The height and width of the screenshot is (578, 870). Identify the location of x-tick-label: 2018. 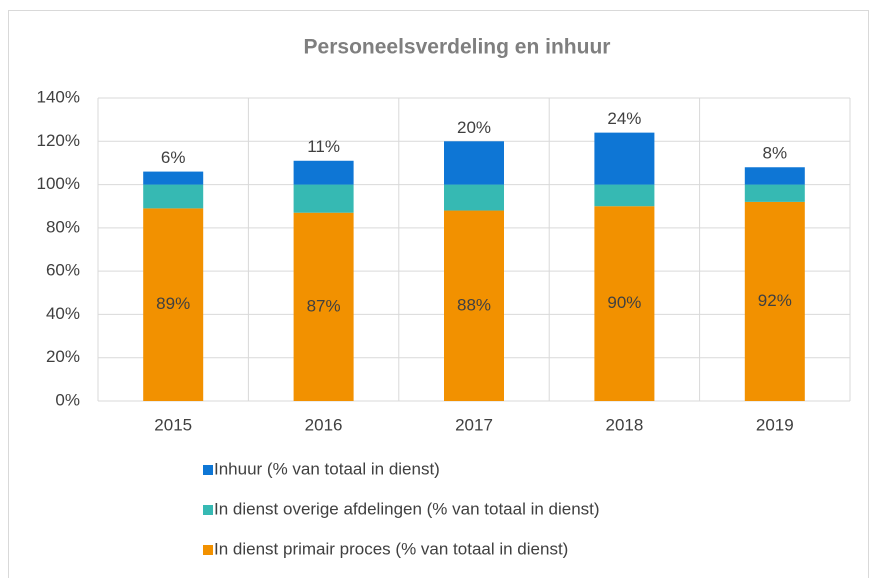
(624, 424).